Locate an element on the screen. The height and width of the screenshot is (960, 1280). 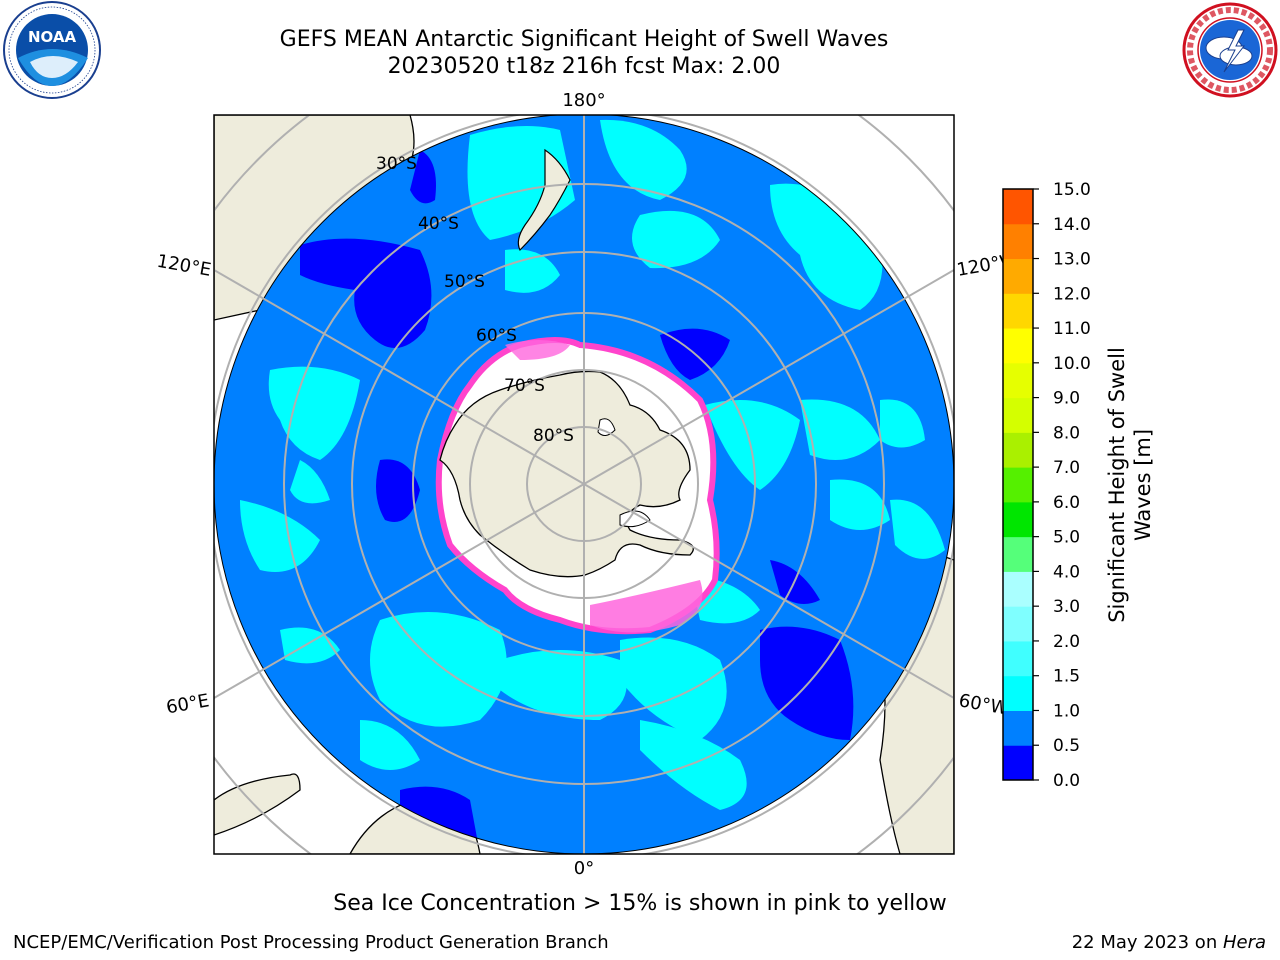
noaa-logo: NOAA is located at coordinates (52, 50).